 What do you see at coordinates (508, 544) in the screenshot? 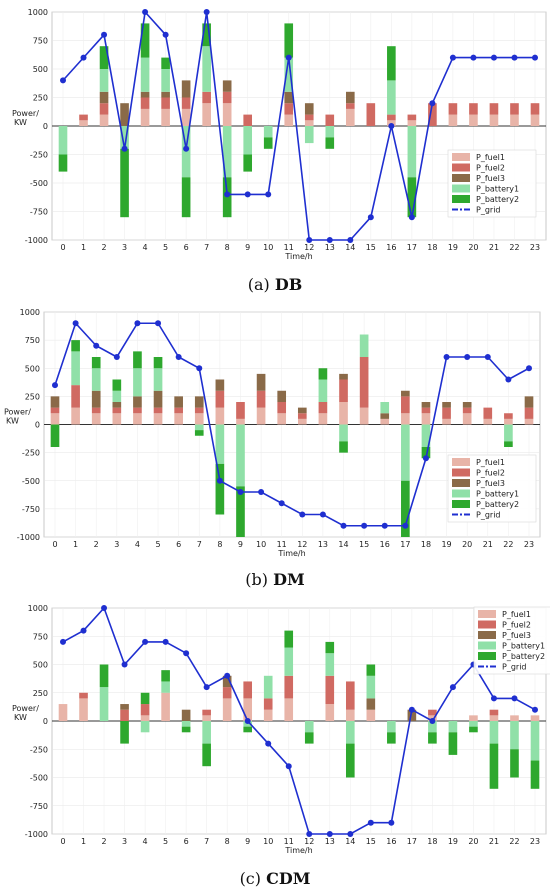
I see `x-tick-label: 22` at bounding box center [508, 544].